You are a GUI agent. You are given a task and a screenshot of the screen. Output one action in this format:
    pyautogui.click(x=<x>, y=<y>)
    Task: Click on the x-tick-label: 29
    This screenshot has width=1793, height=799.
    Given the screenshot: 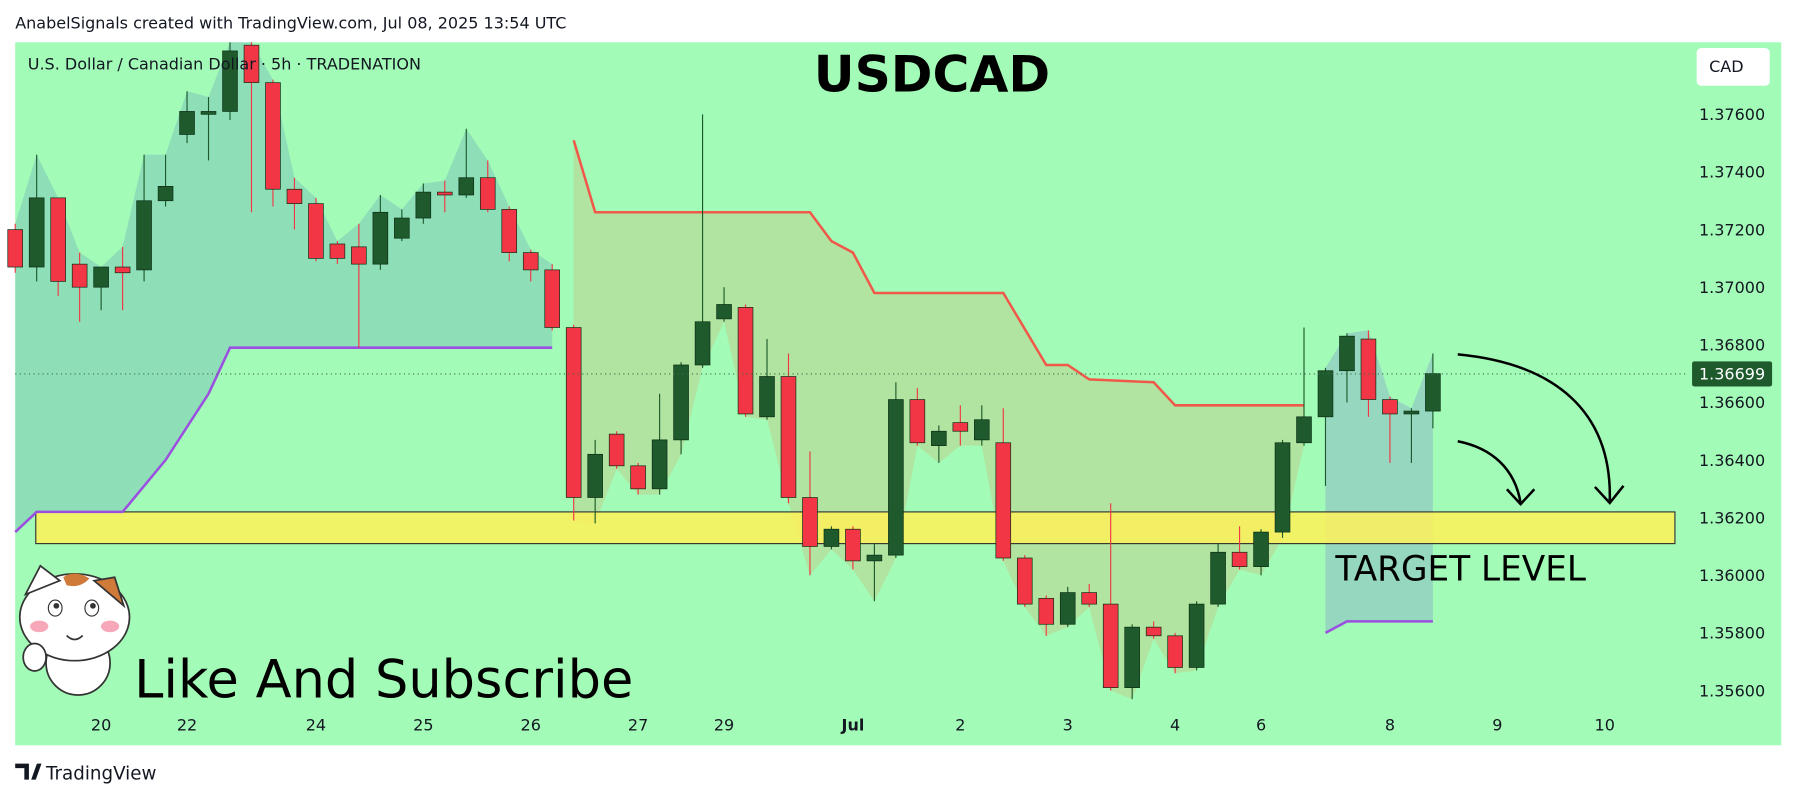 What is the action you would take?
    pyautogui.click(x=724, y=724)
    